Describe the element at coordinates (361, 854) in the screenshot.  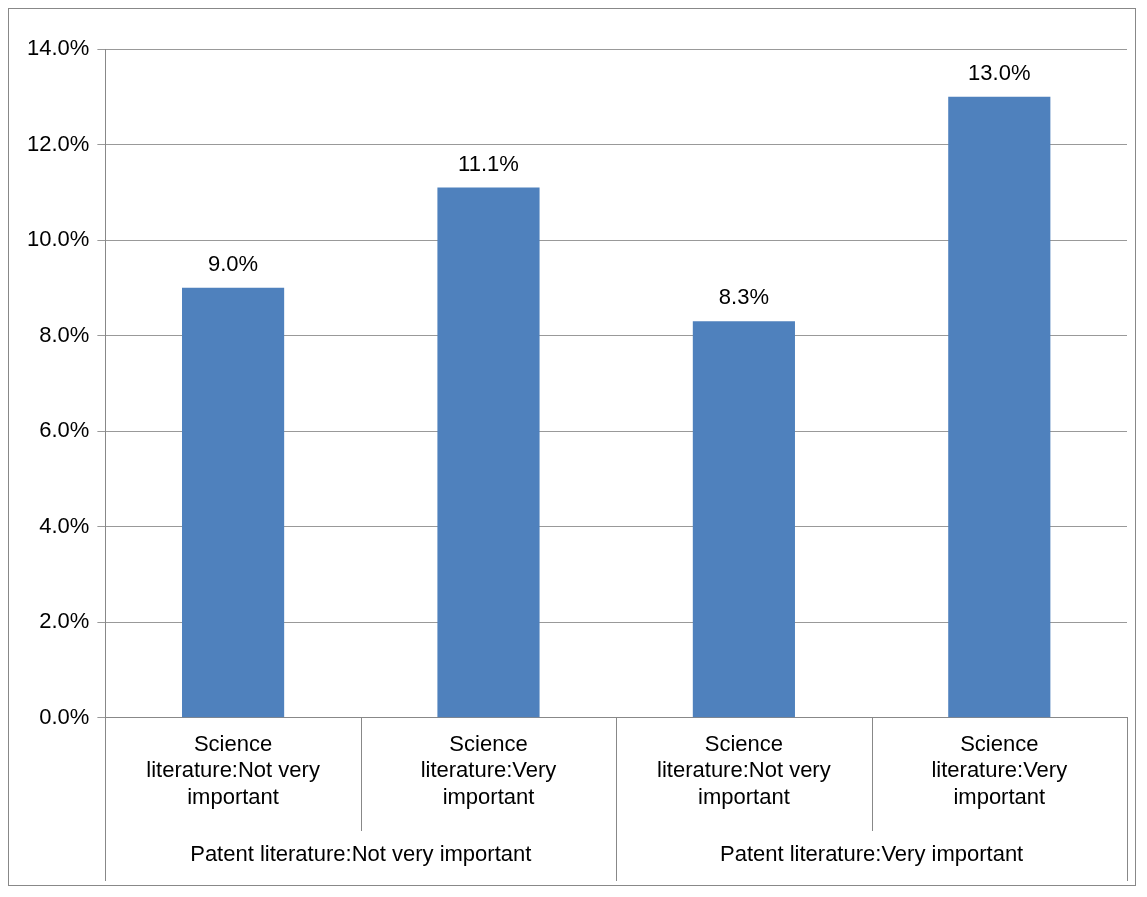
I see `text: Patent literature:Not very important` at that location.